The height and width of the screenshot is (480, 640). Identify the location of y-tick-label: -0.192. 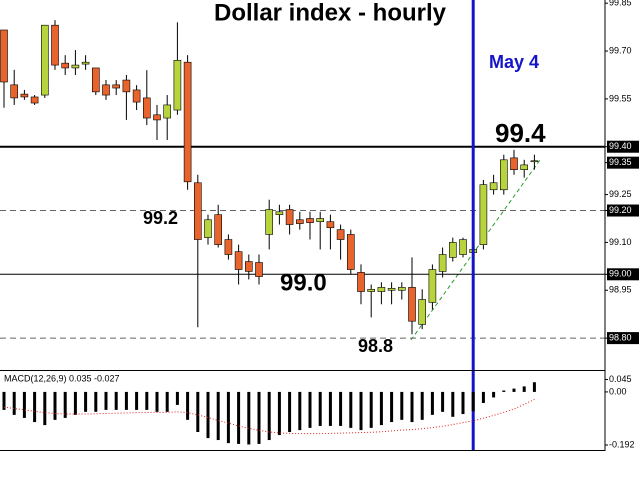
(622, 444).